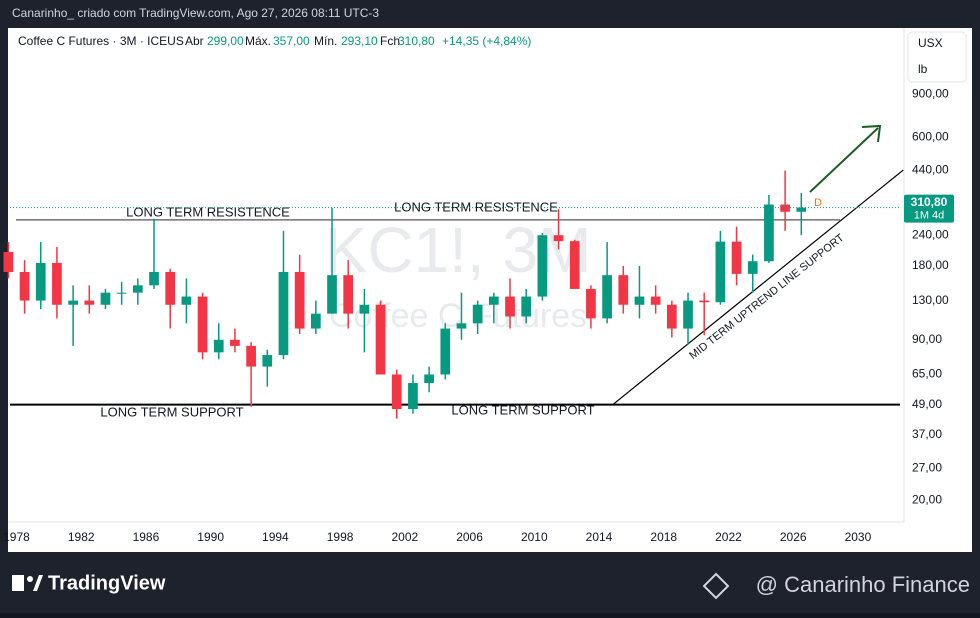 The height and width of the screenshot is (618, 980). What do you see at coordinates (81, 537) in the screenshot?
I see `x-tick-label: 1982` at bounding box center [81, 537].